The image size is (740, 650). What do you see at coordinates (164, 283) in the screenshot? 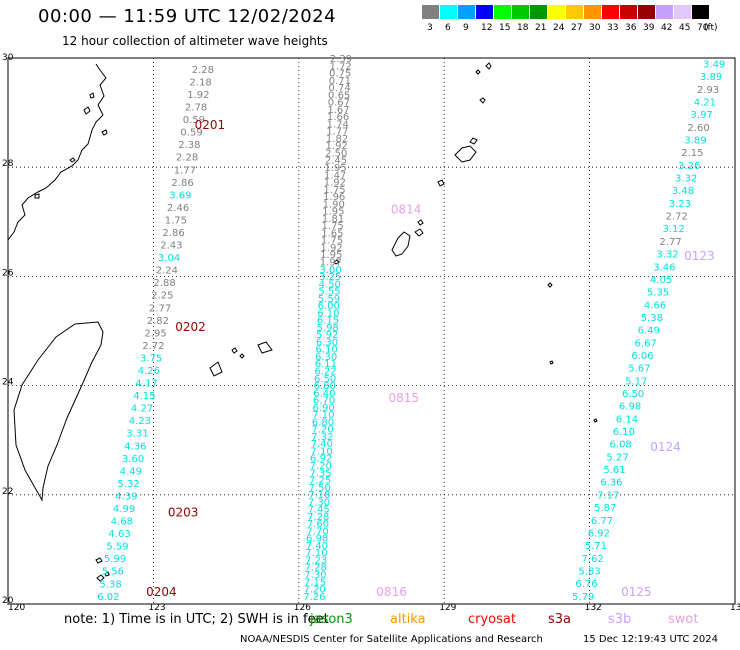
I see `wave-height-value: 2.88` at bounding box center [164, 283].